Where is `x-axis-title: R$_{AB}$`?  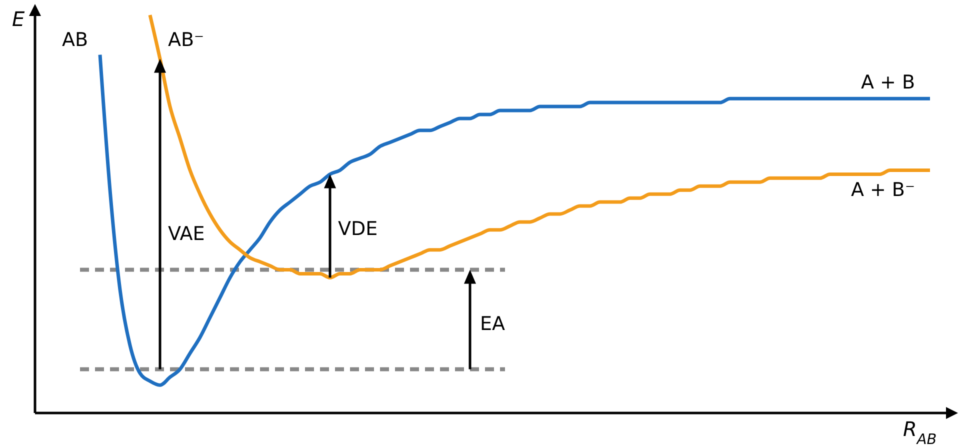 x-axis-title: R$_{AB}$ is located at coordinates (920, 431).